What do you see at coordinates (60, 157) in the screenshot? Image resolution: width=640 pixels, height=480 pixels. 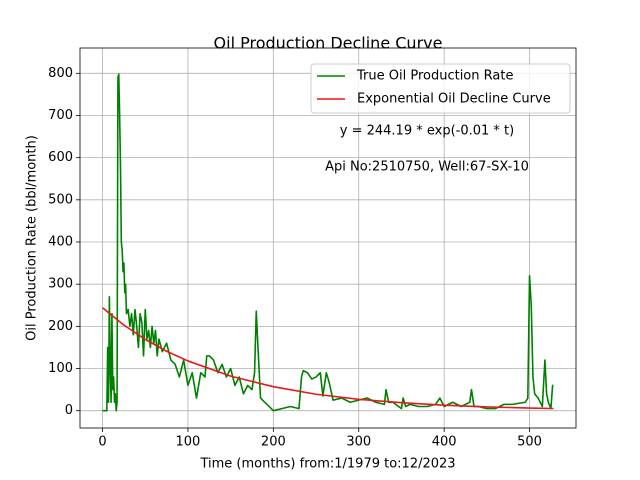 I see `y-tick-label: 600` at bounding box center [60, 157].